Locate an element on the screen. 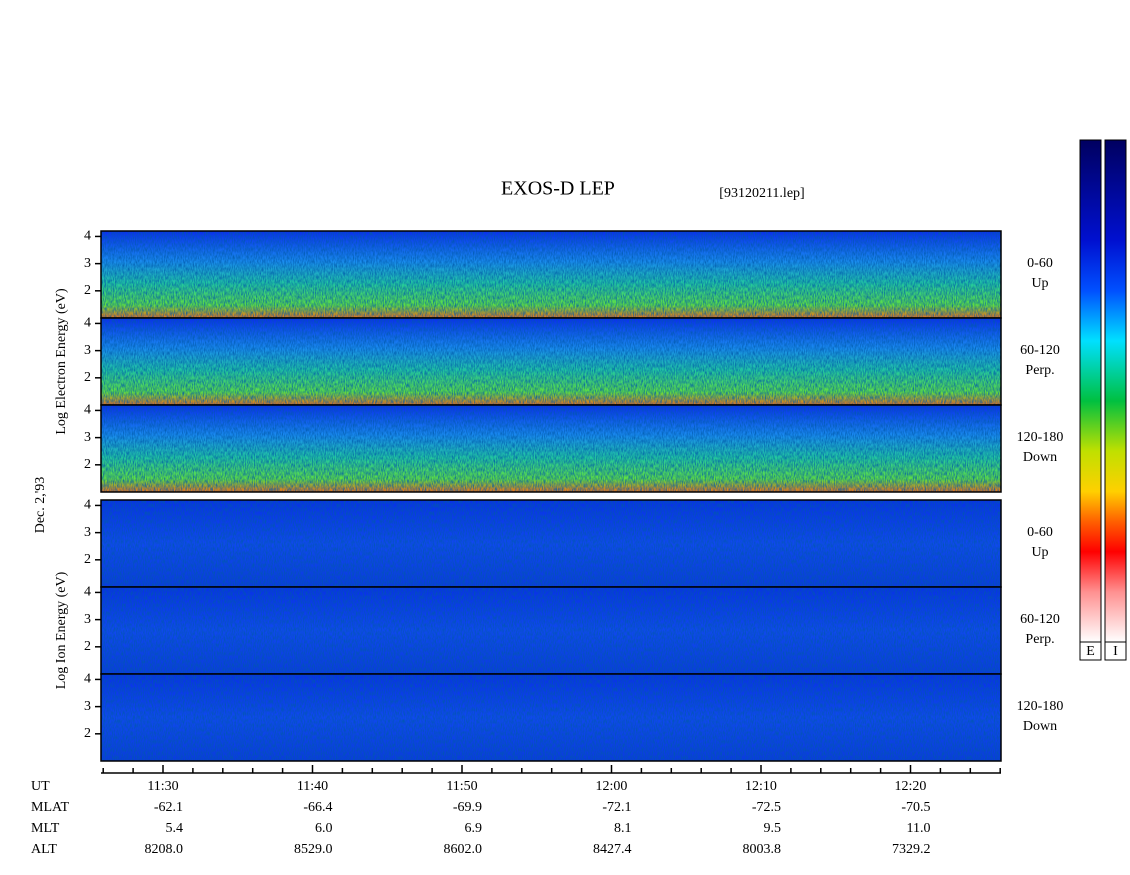  row-value: 8529.0 is located at coordinates (313, 849).